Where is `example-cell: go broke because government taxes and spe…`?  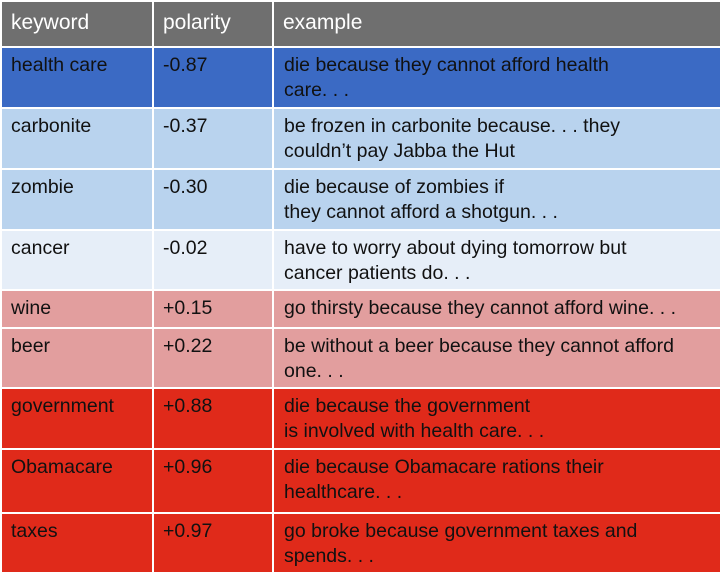
example-cell: go broke because government taxes and spe… is located at coordinates (496, 543).